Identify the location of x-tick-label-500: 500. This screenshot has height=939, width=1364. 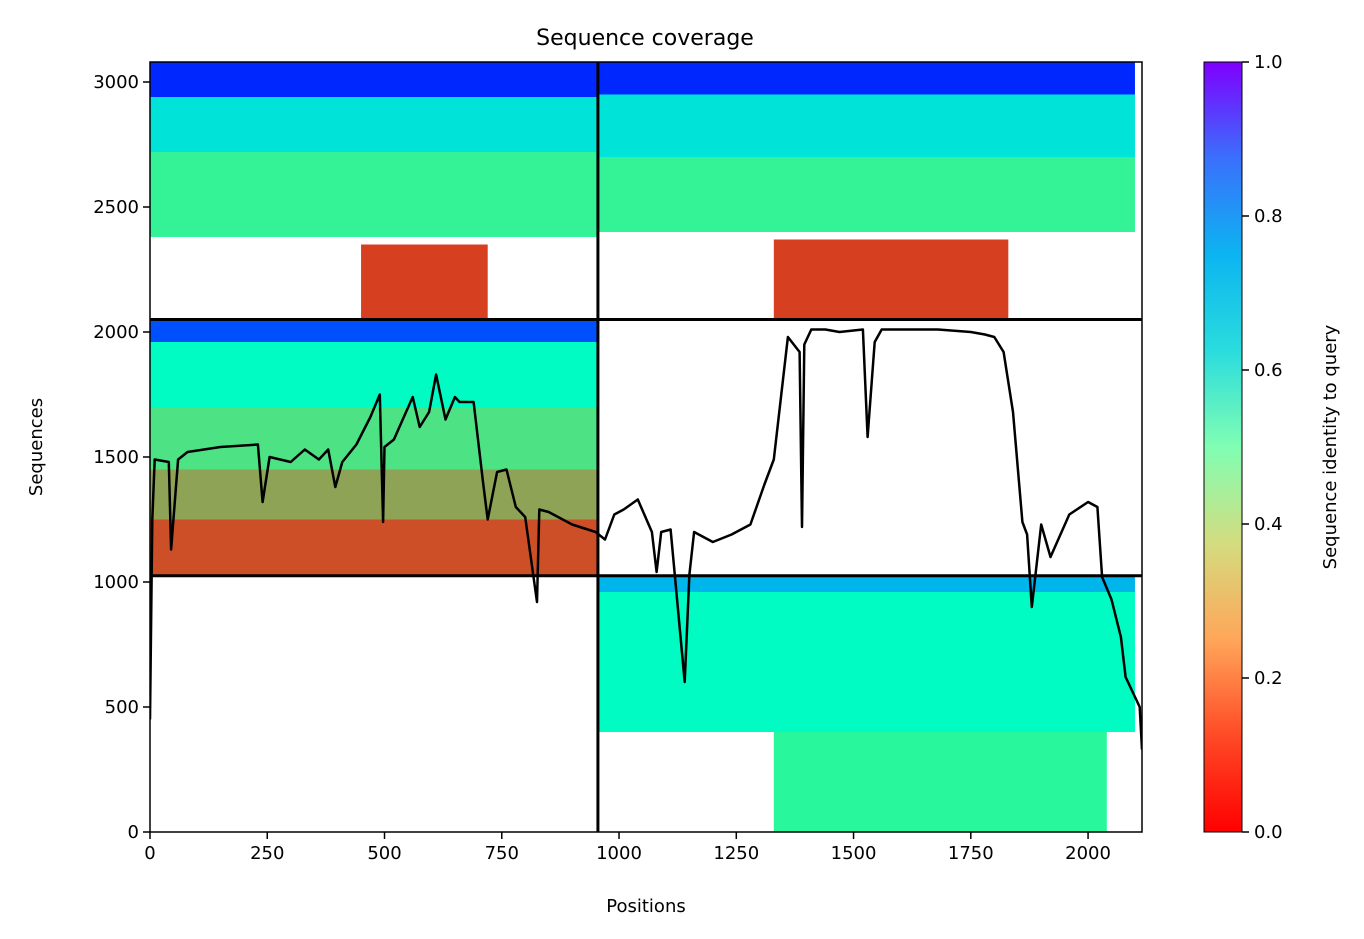
(384, 853).